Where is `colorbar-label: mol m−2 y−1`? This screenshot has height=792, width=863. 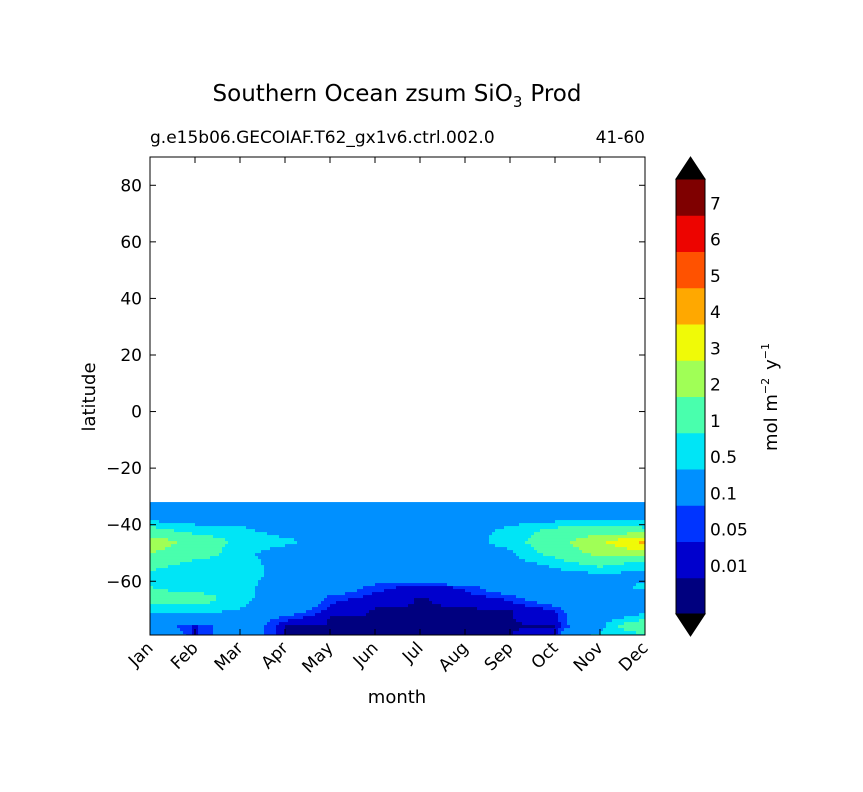 colorbar-label: mol m−2 y−1 is located at coordinates (770, 397).